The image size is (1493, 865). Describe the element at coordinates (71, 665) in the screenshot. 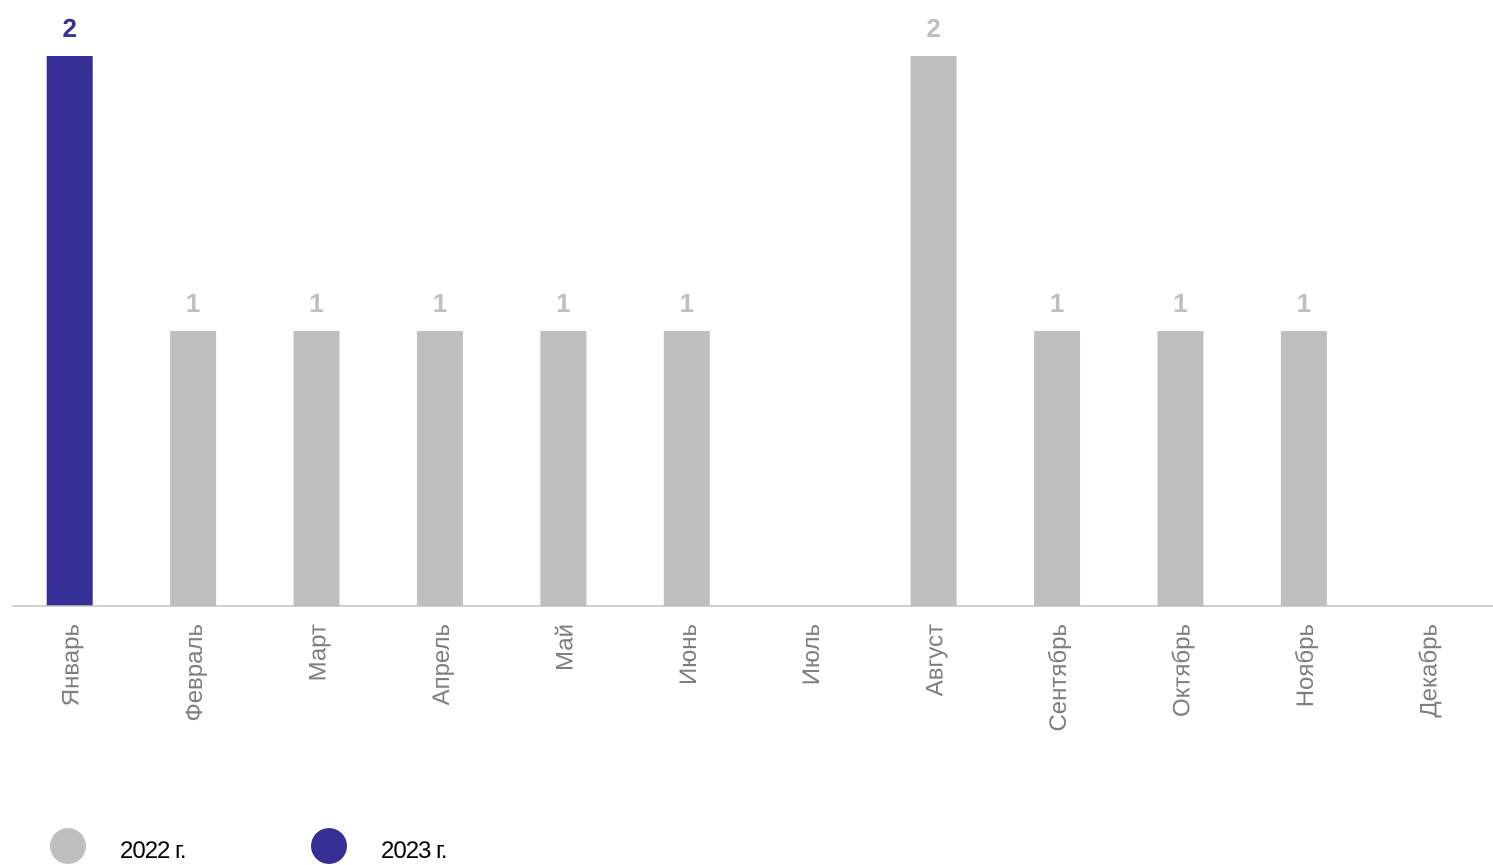

I see `x-tick-label-0: Январь` at that location.